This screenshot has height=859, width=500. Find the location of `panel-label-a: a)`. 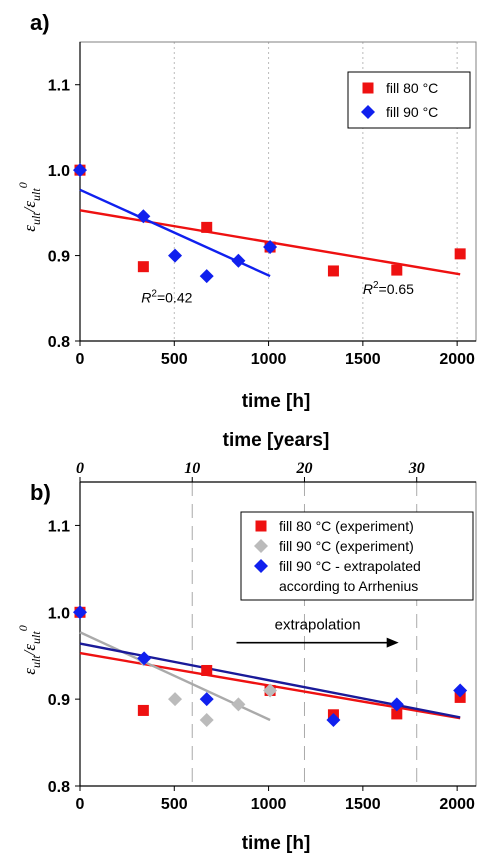

panel-label-a: a) is located at coordinates (40, 22).